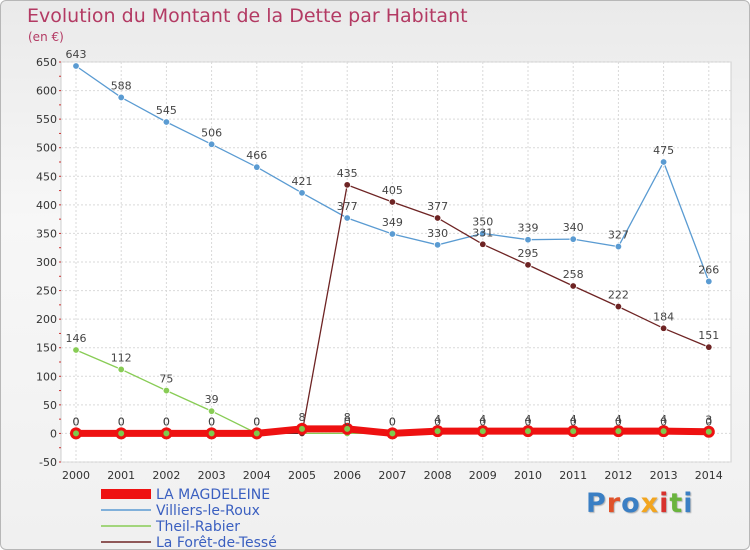 The image size is (750, 550). Describe the element at coordinates (213, 495) in the screenshot. I see `legend-label: LA MAGDELEINE` at that location.